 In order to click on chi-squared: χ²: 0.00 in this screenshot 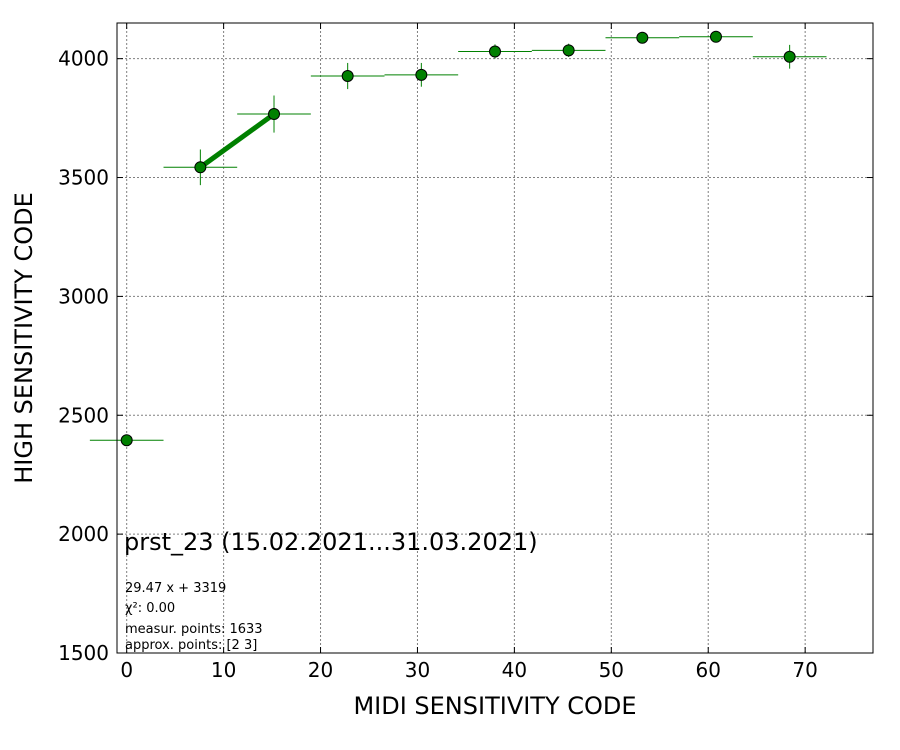, I will do `click(150, 608)`.